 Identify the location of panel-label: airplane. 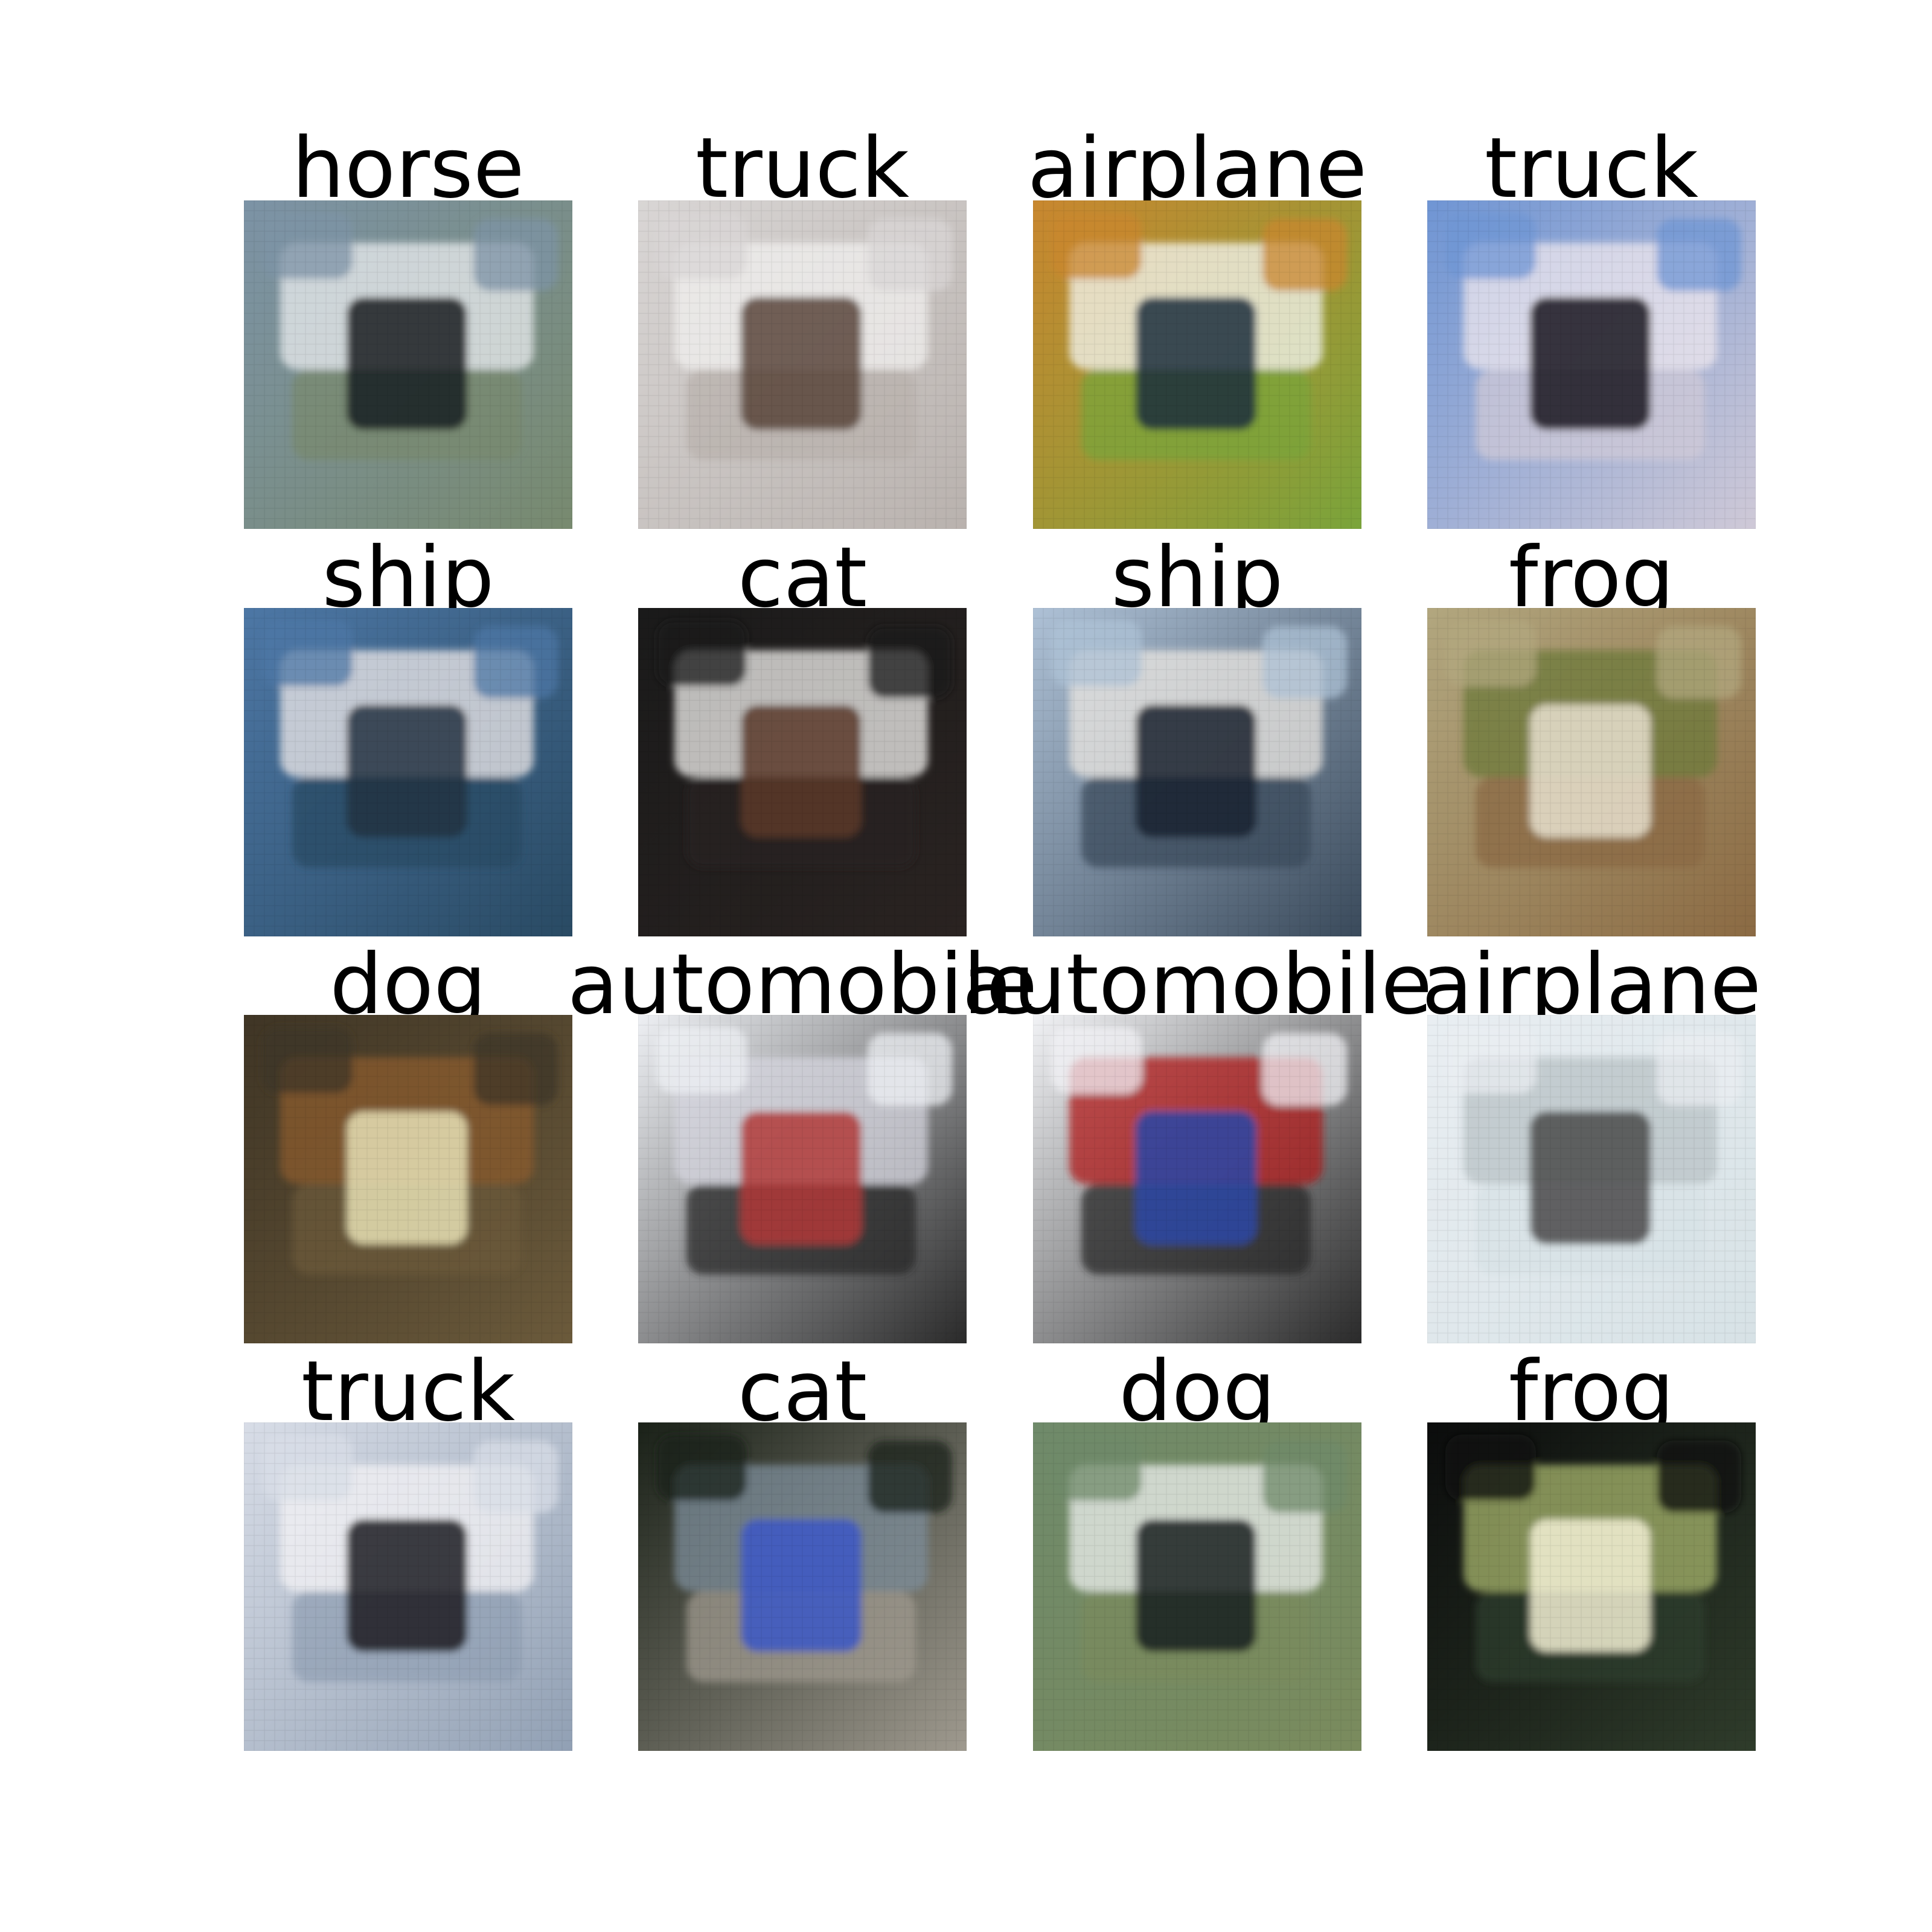
(1197, 168).